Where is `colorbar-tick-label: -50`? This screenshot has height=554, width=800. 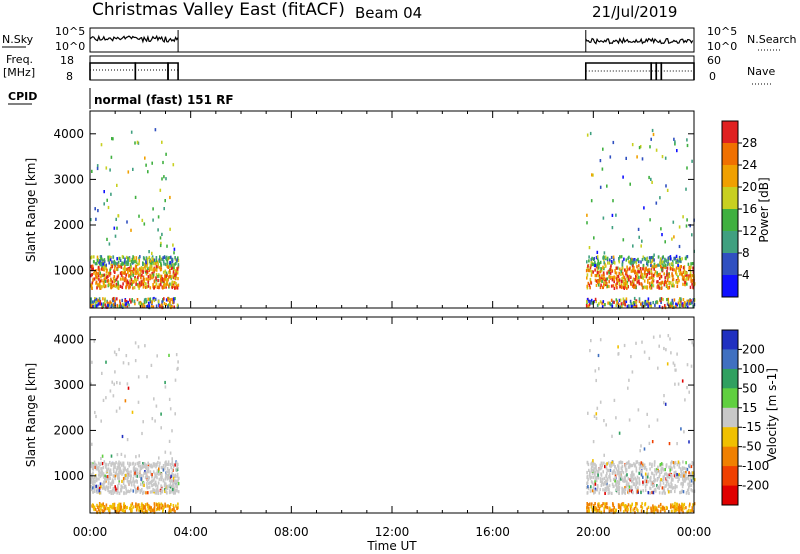
colorbar-tick-label: -50 is located at coordinates (752, 447).